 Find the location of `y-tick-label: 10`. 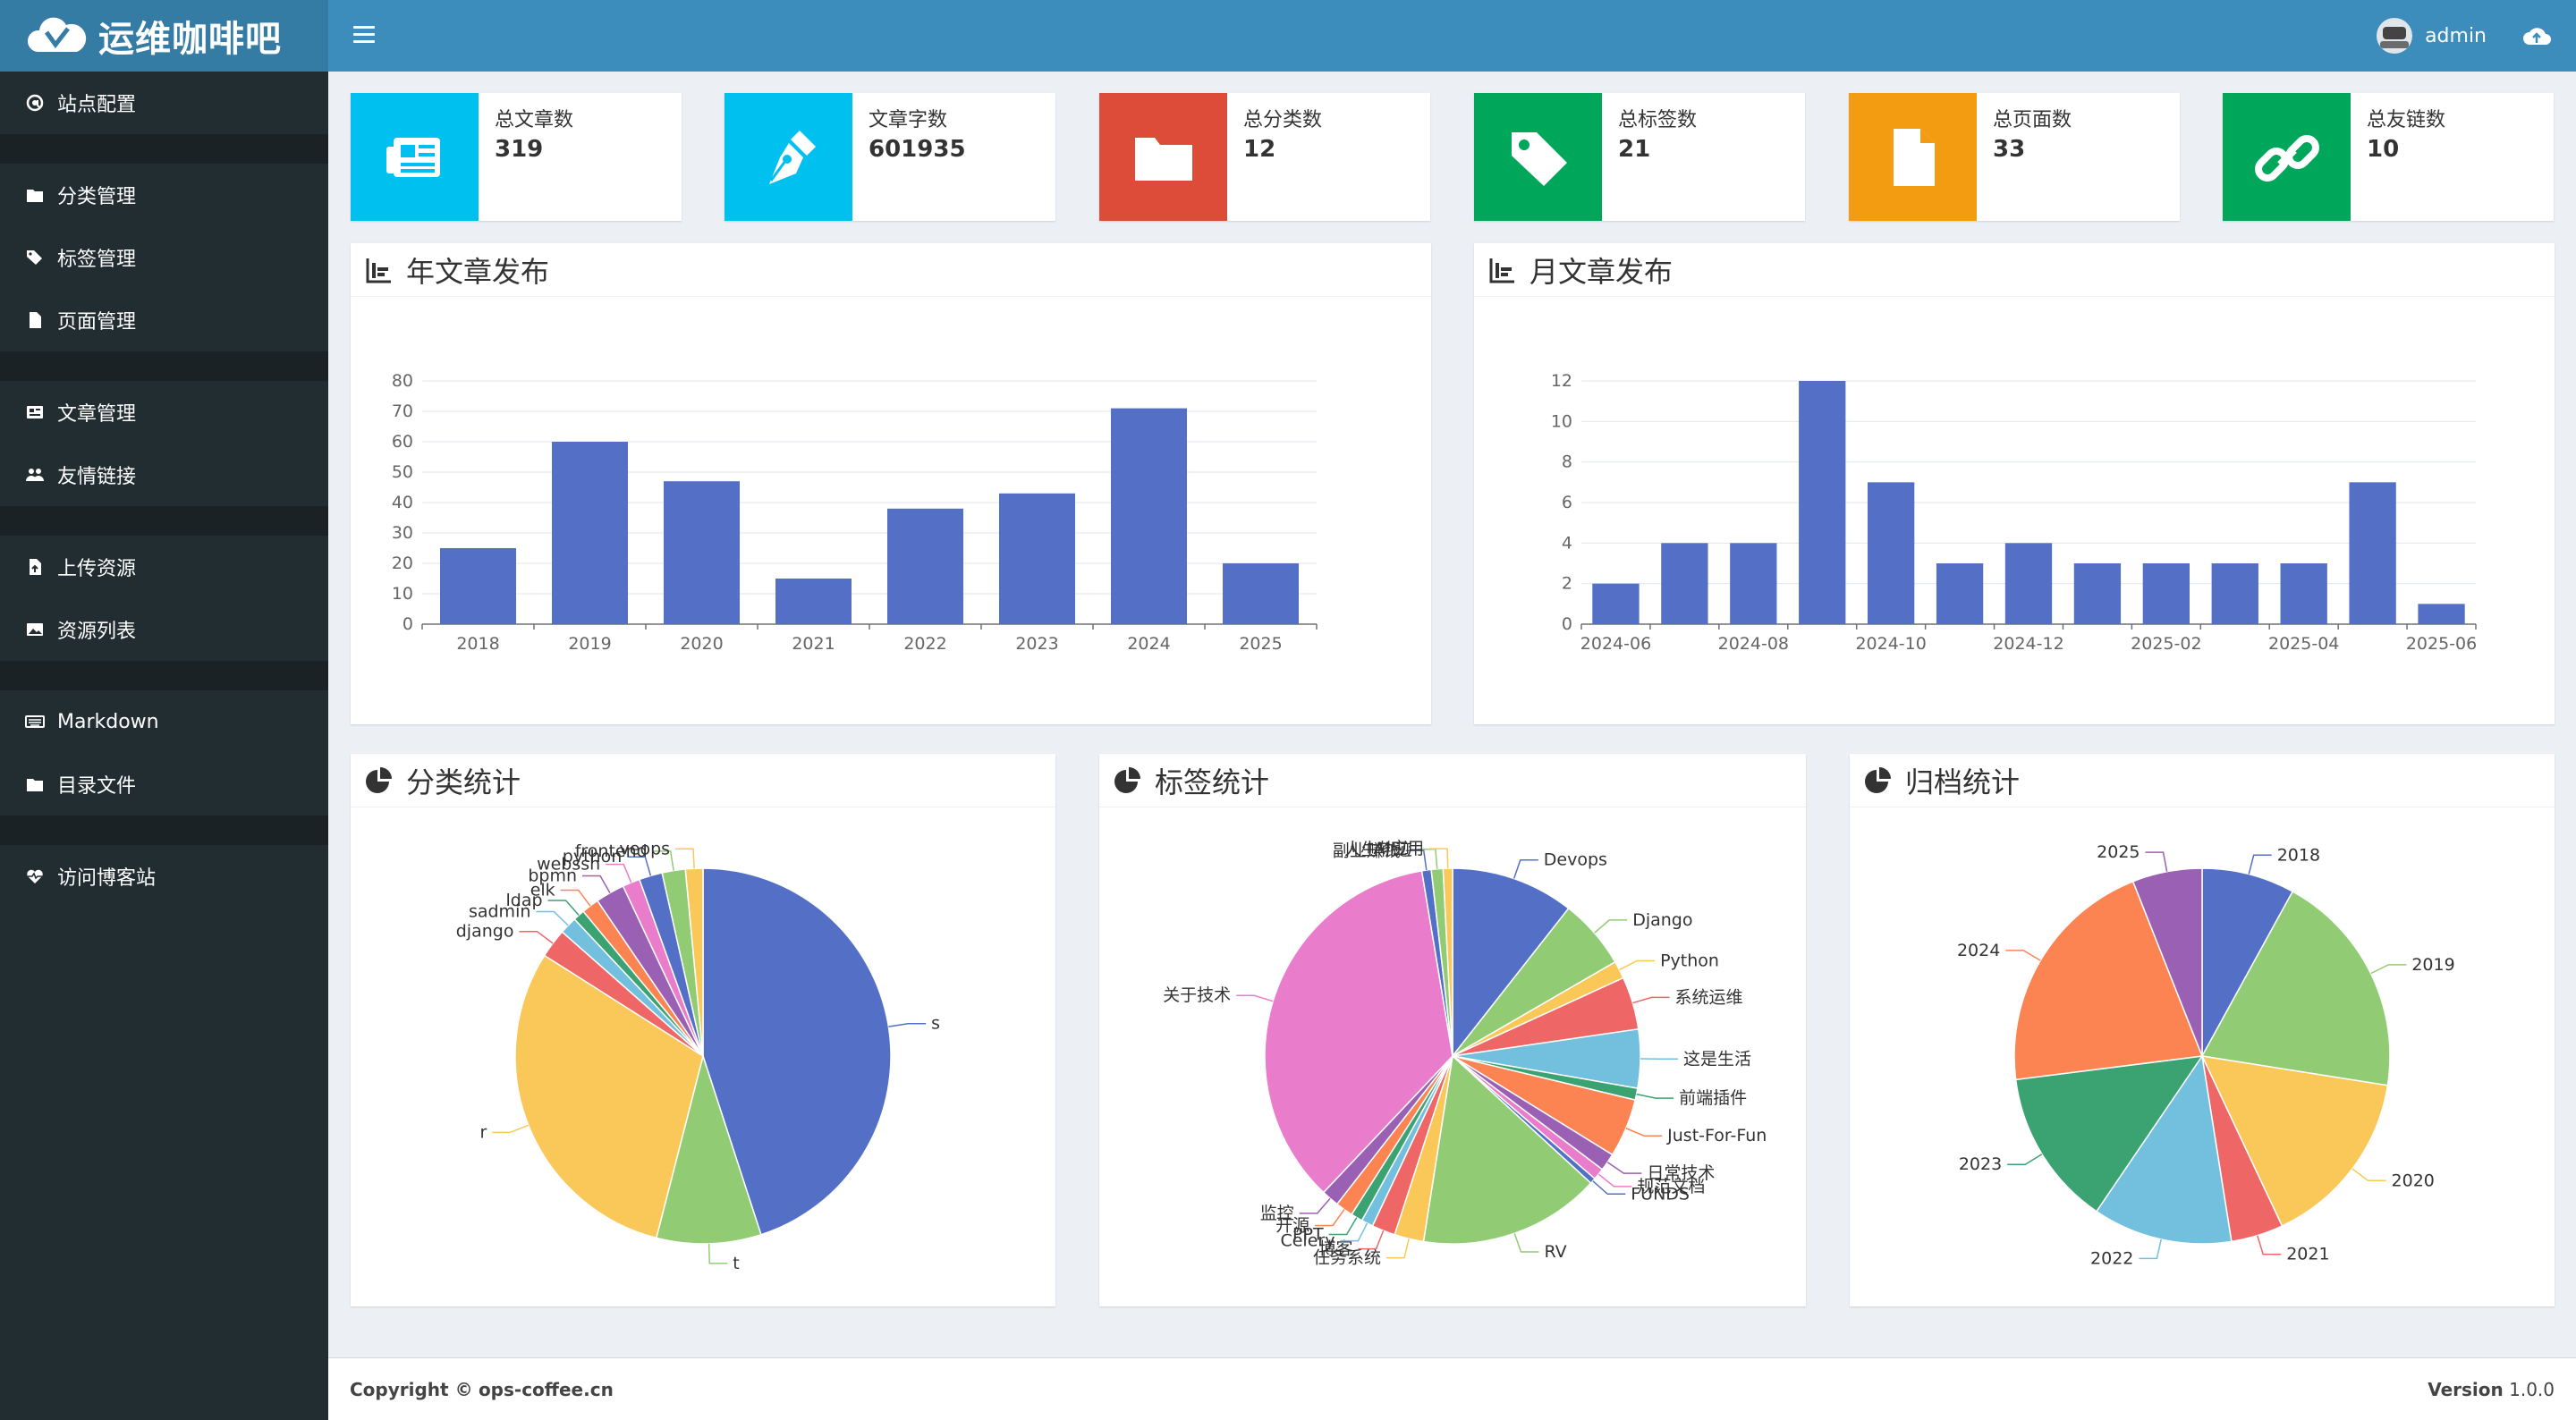

y-tick-label: 10 is located at coordinates (1561, 421).